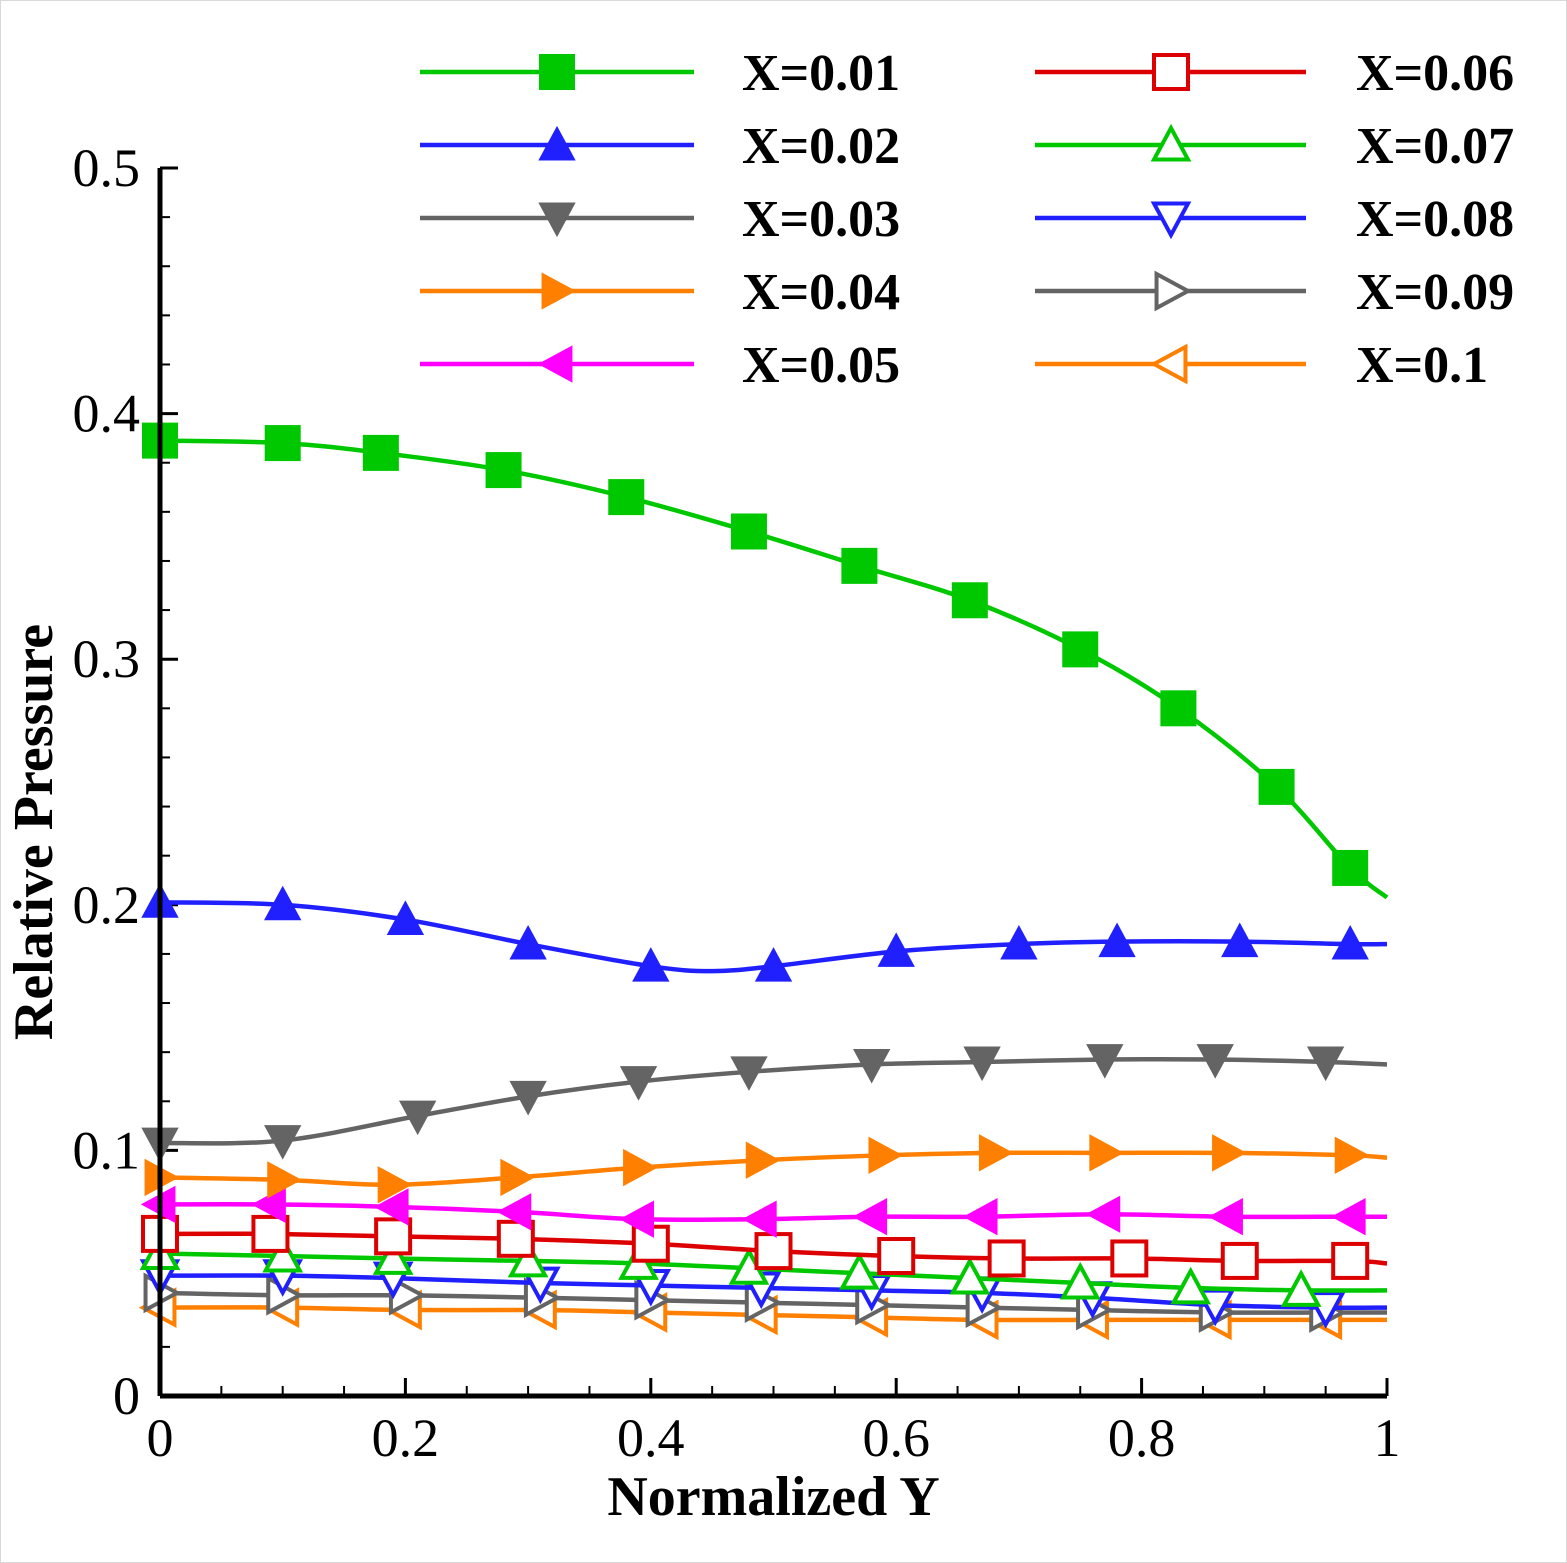 The height and width of the screenshot is (1563, 1567). Describe the element at coordinates (1142, 1438) in the screenshot. I see `x-tick-label: 0.8` at that location.